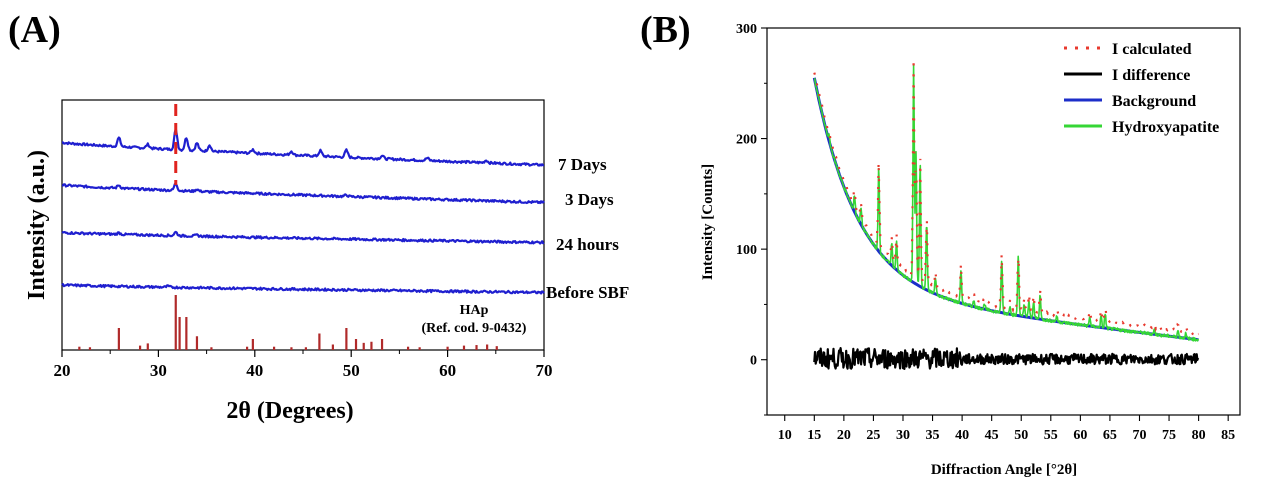 Image resolution: width=1262 pixels, height=484 pixels. I want to click on legend-label-hydroxyapatite: Hydroxyapatite, so click(1165, 127).